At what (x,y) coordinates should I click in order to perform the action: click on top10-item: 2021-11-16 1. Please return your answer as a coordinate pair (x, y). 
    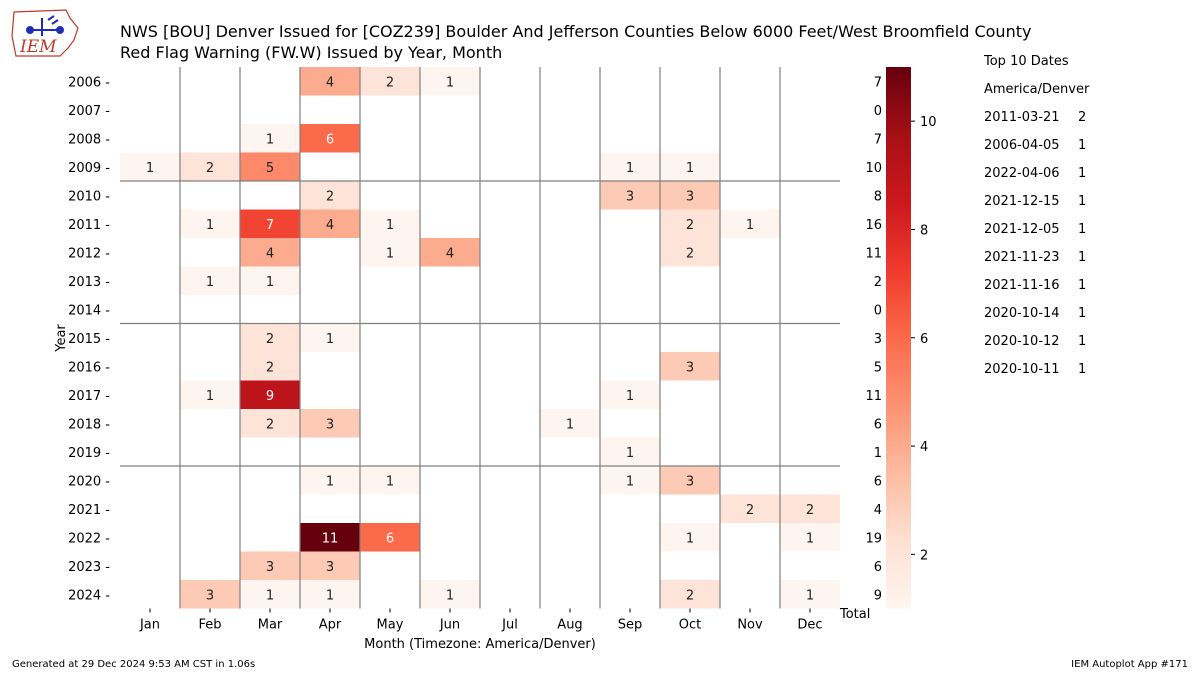
    Looking at the image, I should click on (1035, 292).